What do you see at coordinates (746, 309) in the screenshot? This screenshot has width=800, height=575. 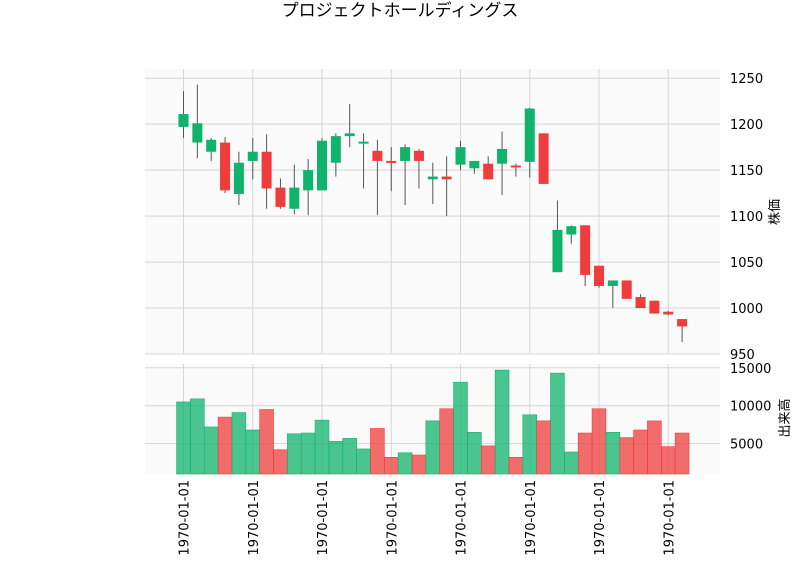 I see `price-tick-label: 1000` at bounding box center [746, 309].